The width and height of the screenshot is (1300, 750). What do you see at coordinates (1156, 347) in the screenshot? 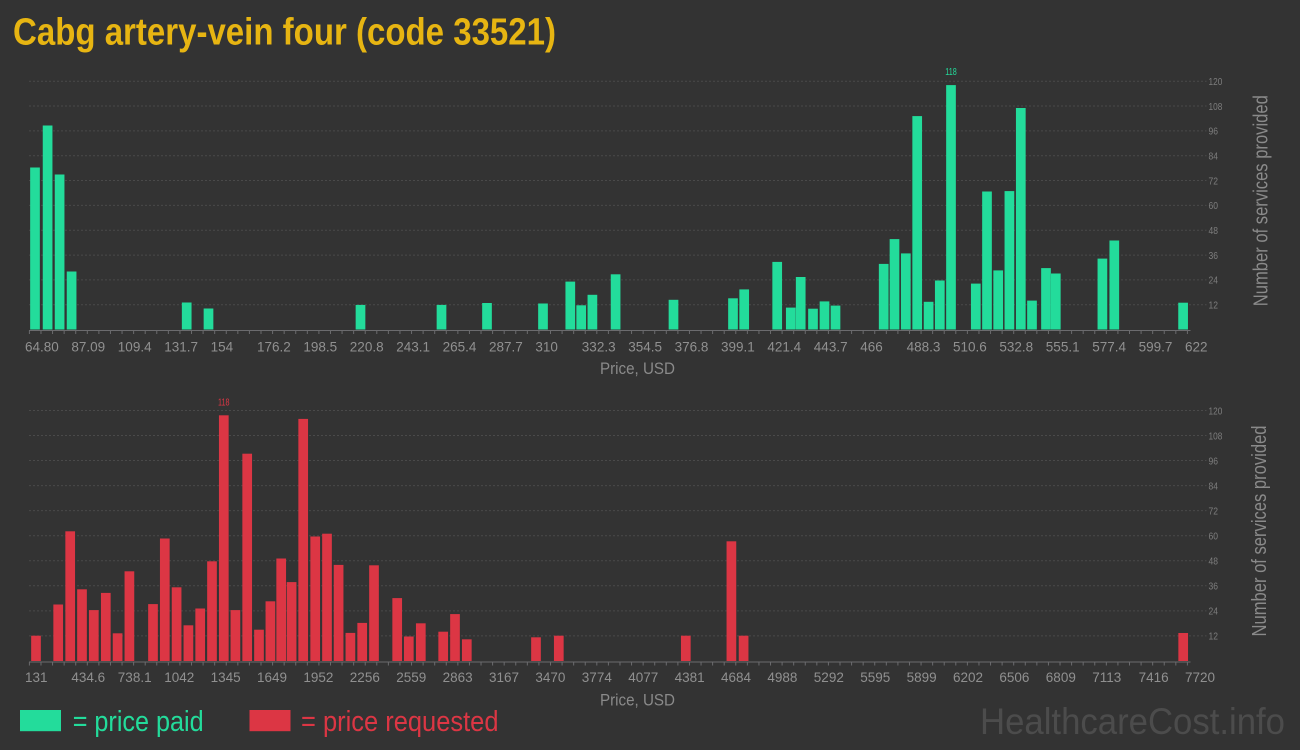
I see `svg-text: 599.7` at bounding box center [1156, 347].